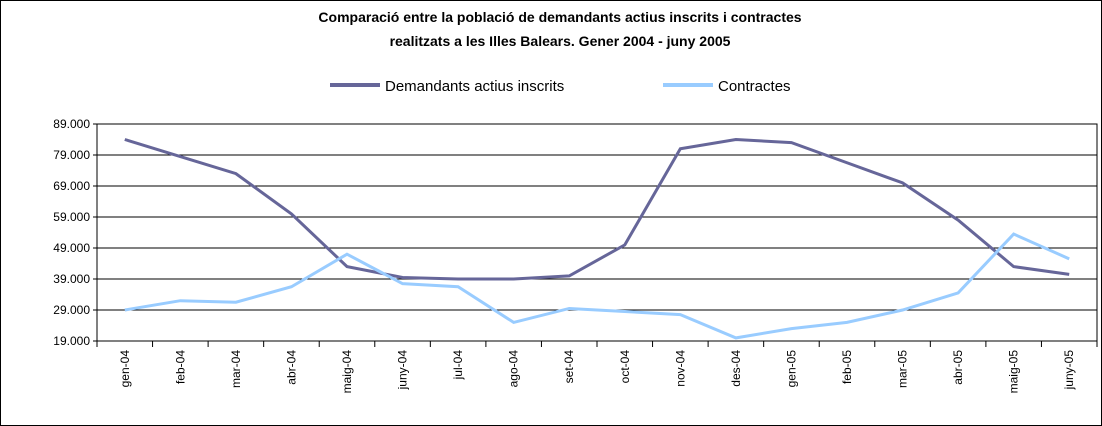  What do you see at coordinates (903, 369) in the screenshot?
I see `x-tick-label: mar-05` at bounding box center [903, 369].